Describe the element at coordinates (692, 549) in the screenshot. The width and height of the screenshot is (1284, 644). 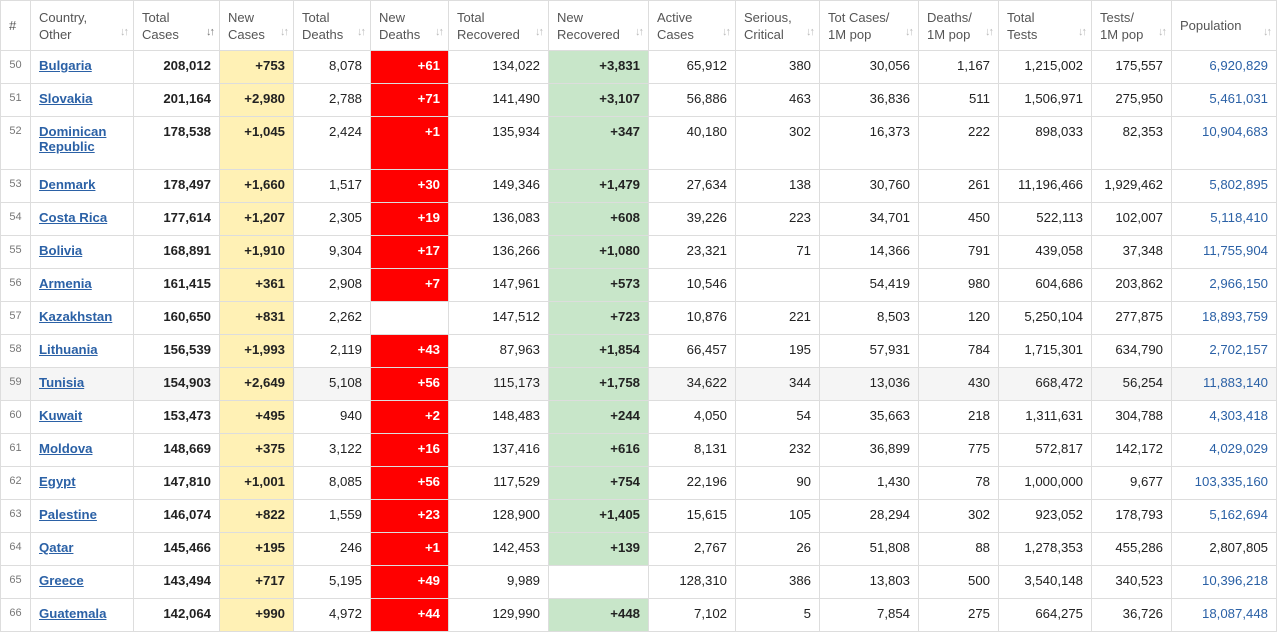
I see `cell-active: 2,767` at that location.